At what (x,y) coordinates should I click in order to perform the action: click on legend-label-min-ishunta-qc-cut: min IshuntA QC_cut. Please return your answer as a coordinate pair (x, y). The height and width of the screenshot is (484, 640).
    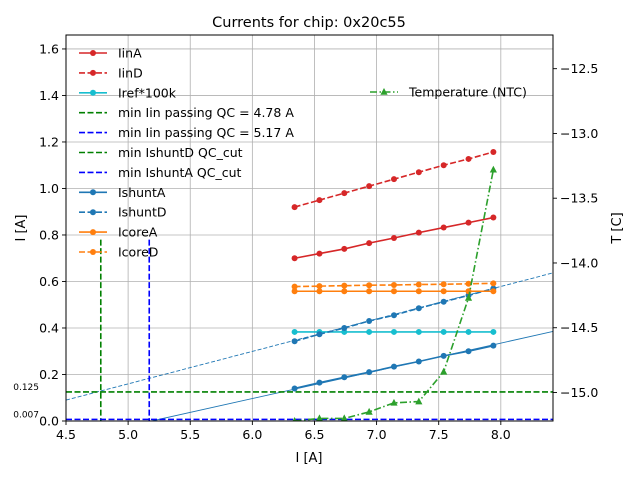
    Looking at the image, I should click on (180, 172).